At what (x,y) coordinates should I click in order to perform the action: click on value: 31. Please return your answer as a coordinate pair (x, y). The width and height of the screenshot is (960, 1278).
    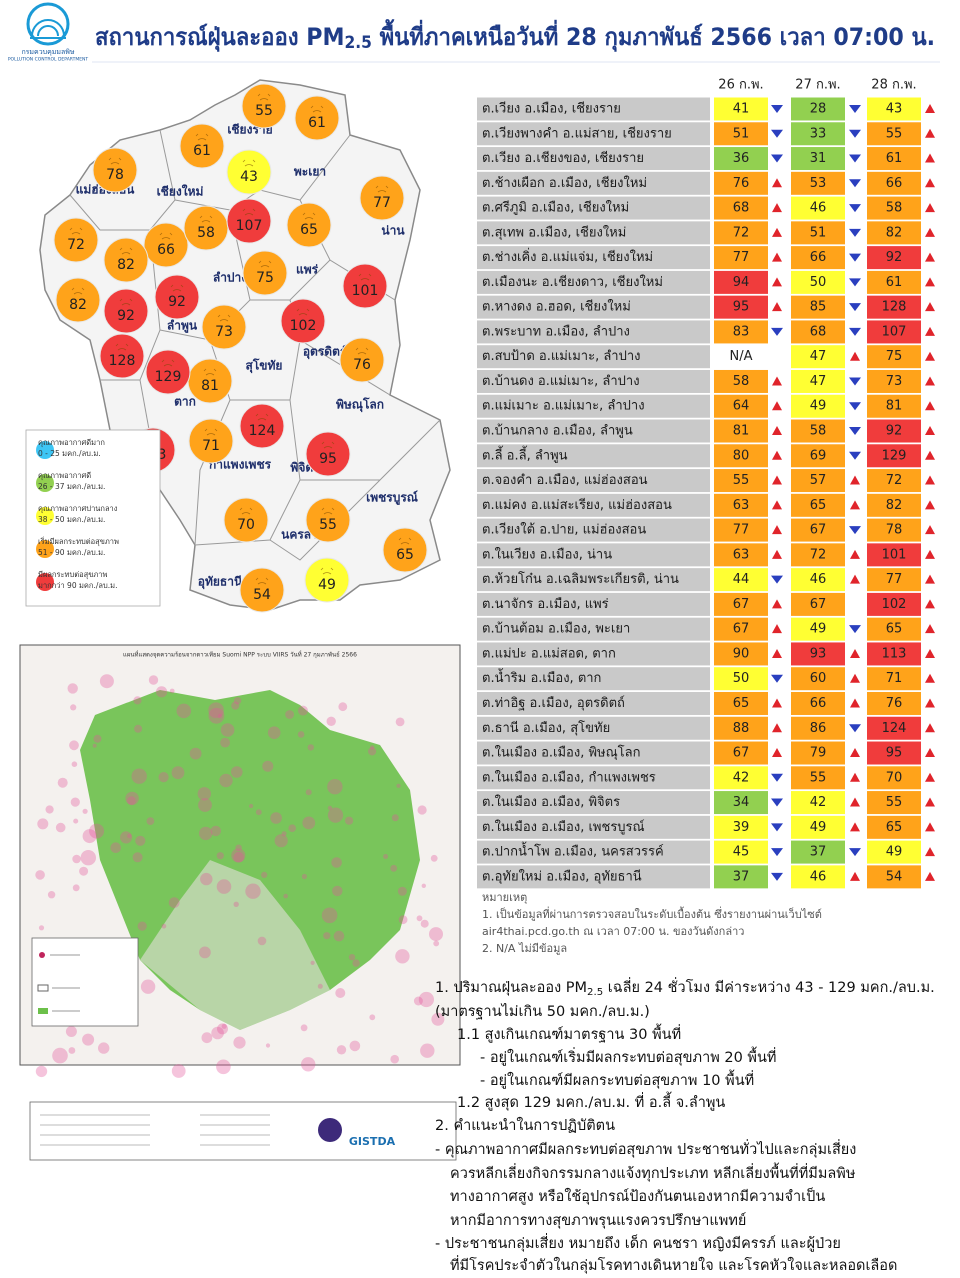
    Looking at the image, I should click on (818, 158).